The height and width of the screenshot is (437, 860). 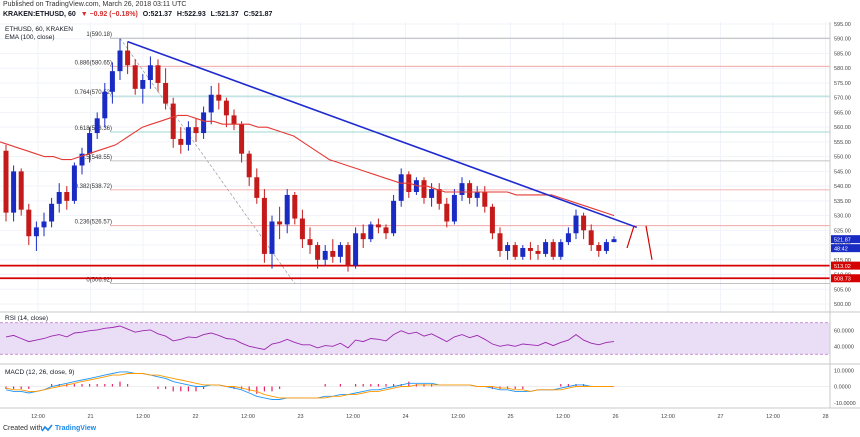 I want to click on rsi-legend: RSI (14, close), so click(x=26, y=318).